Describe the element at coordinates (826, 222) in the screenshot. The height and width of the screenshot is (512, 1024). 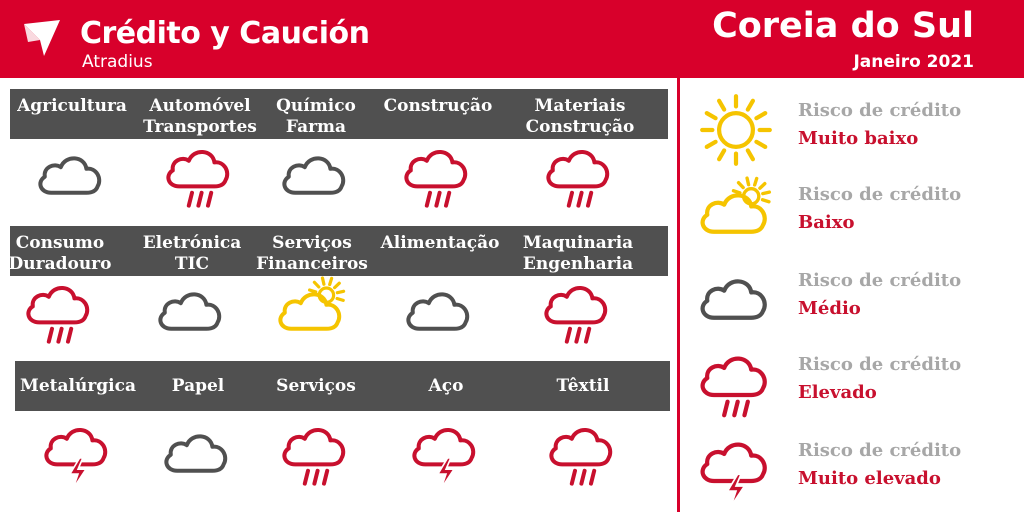
I see `legend-risk-value: Baixo` at that location.